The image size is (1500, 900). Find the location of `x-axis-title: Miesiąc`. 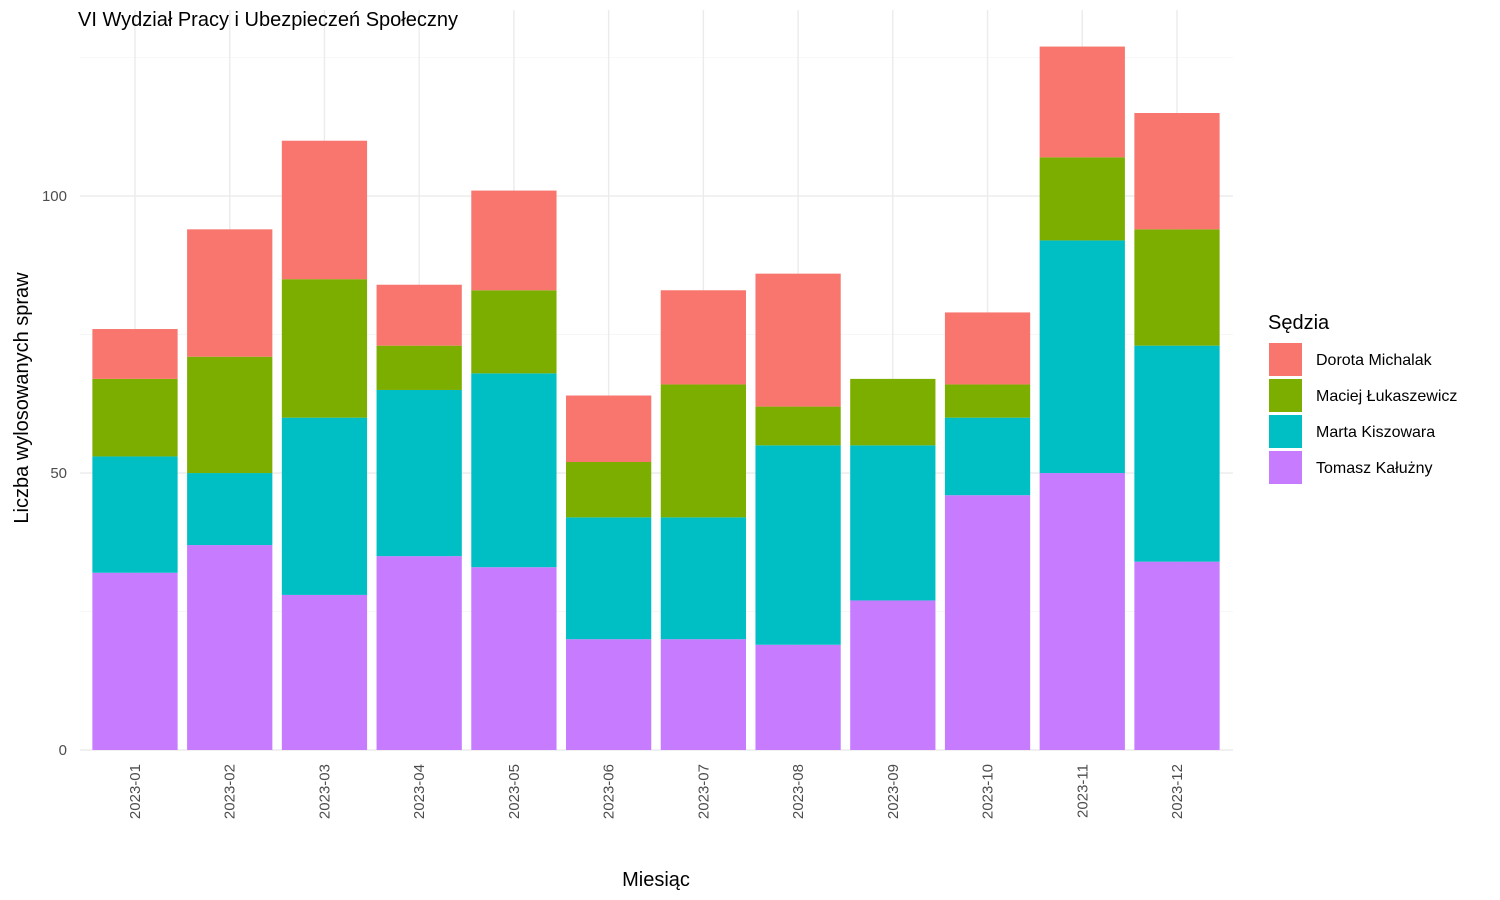

x-axis-title: Miesiąc is located at coordinates (656, 880).